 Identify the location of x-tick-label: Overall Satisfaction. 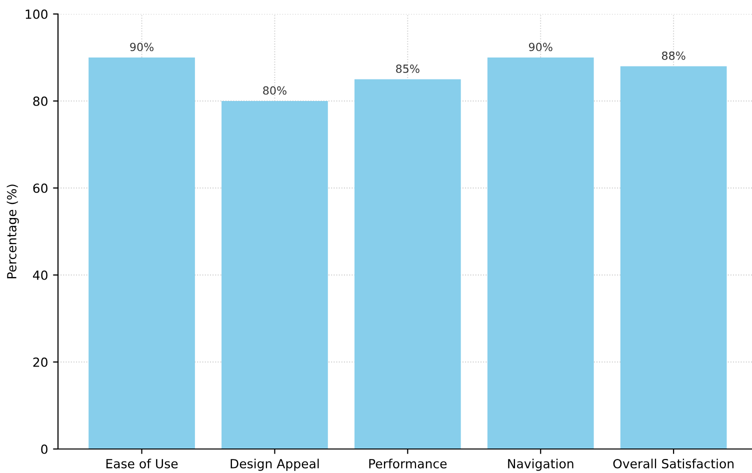
(673, 463).